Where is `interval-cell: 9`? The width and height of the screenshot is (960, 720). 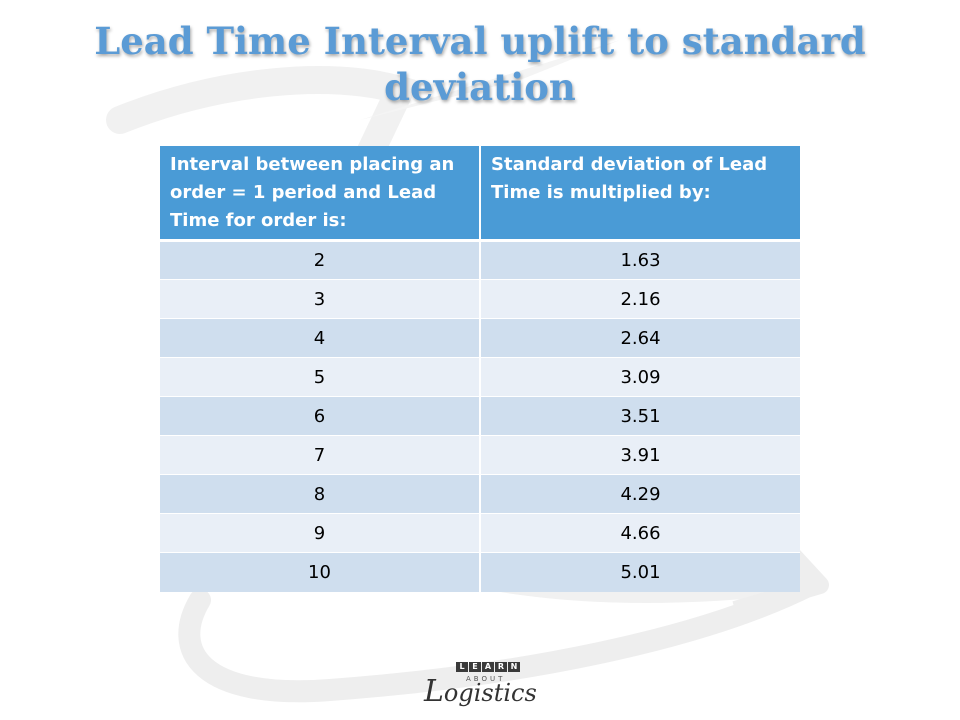
interval-cell: 9 is located at coordinates (320, 533).